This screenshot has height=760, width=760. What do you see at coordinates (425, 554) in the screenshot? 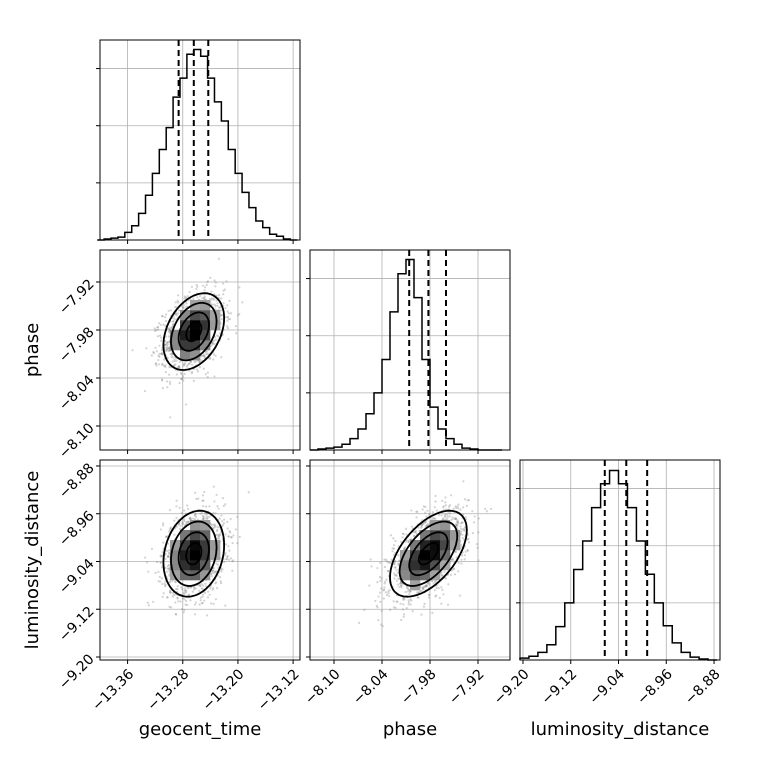
I see `pair-data-phase-luminosity_distance` at bounding box center [425, 554].